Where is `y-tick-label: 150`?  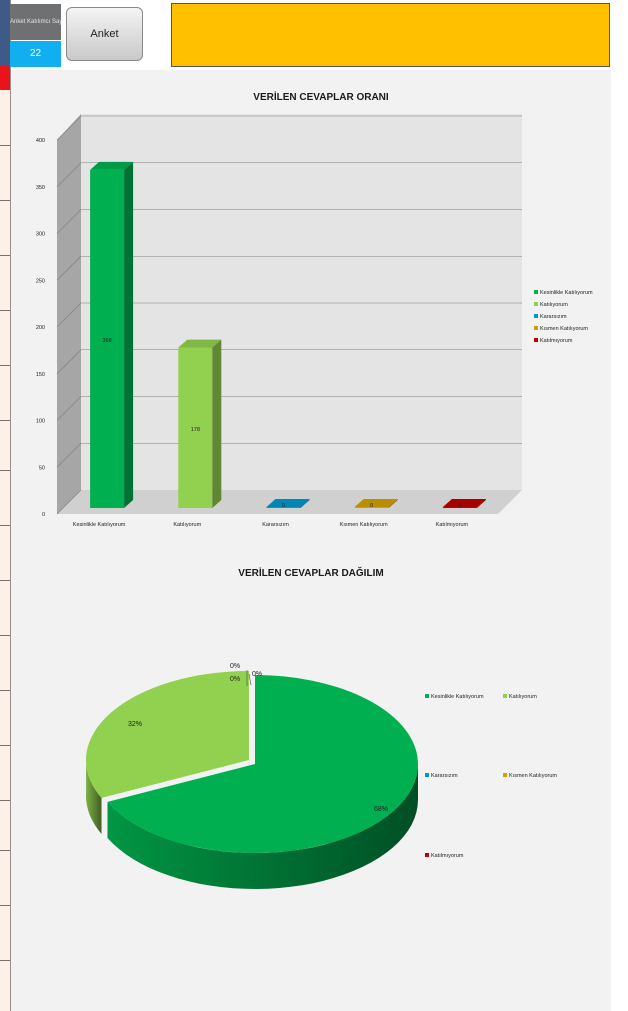 y-tick-label: 150 is located at coordinates (40, 375).